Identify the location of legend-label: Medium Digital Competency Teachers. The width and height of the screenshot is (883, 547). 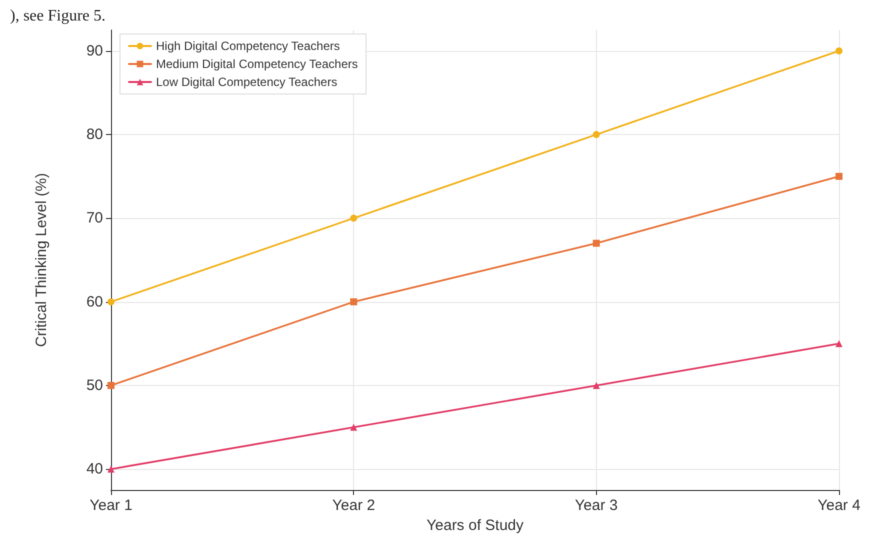
(257, 64).